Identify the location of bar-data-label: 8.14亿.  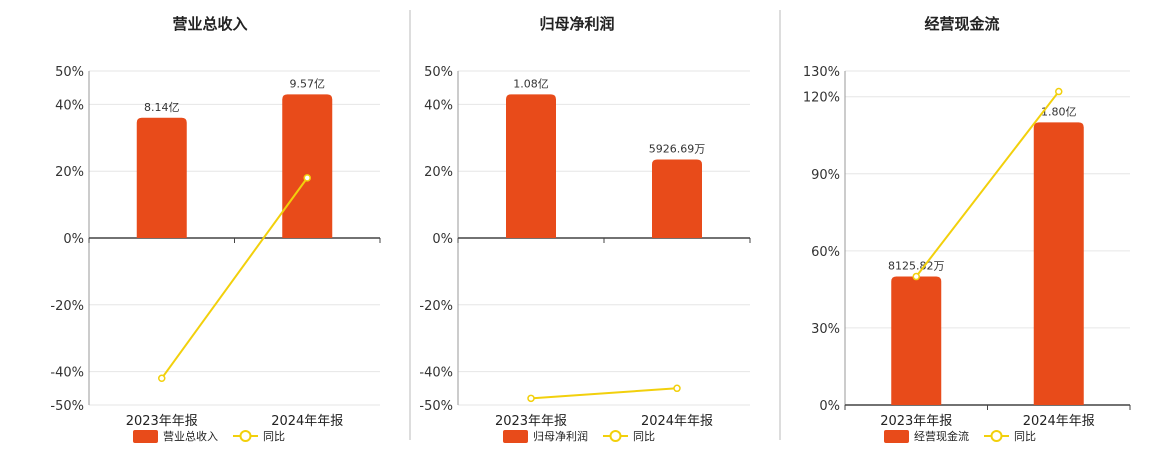
(162, 107).